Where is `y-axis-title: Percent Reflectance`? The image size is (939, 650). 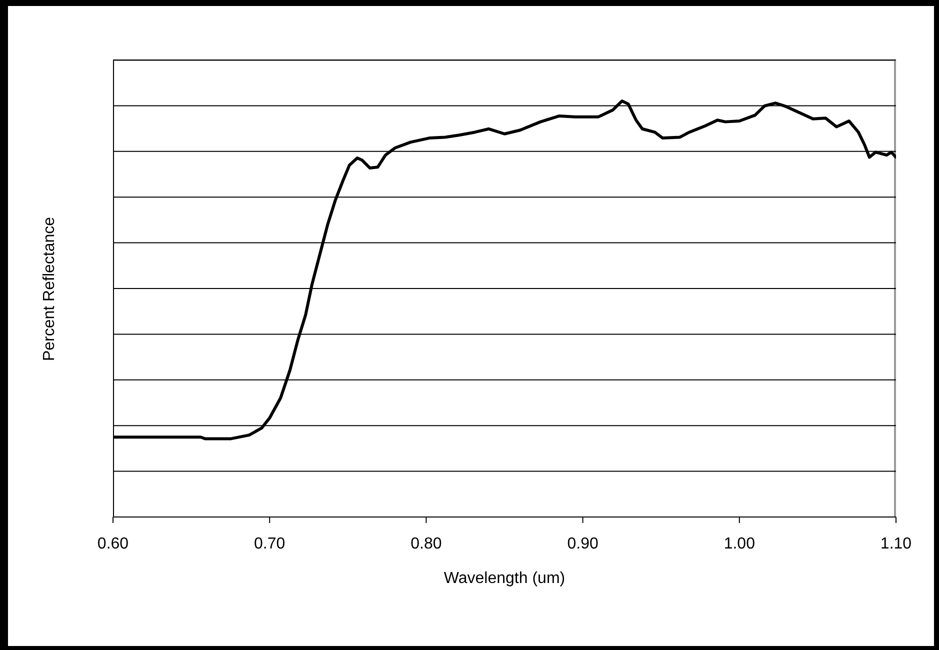 y-axis-title: Percent Reflectance is located at coordinates (50, 288).